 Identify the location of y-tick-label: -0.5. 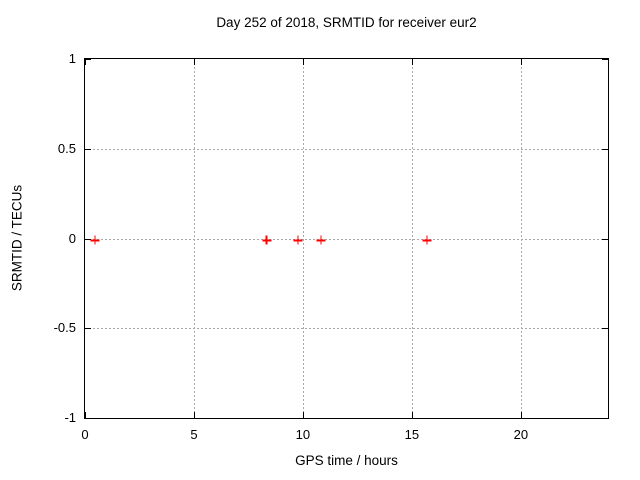
(64, 328).